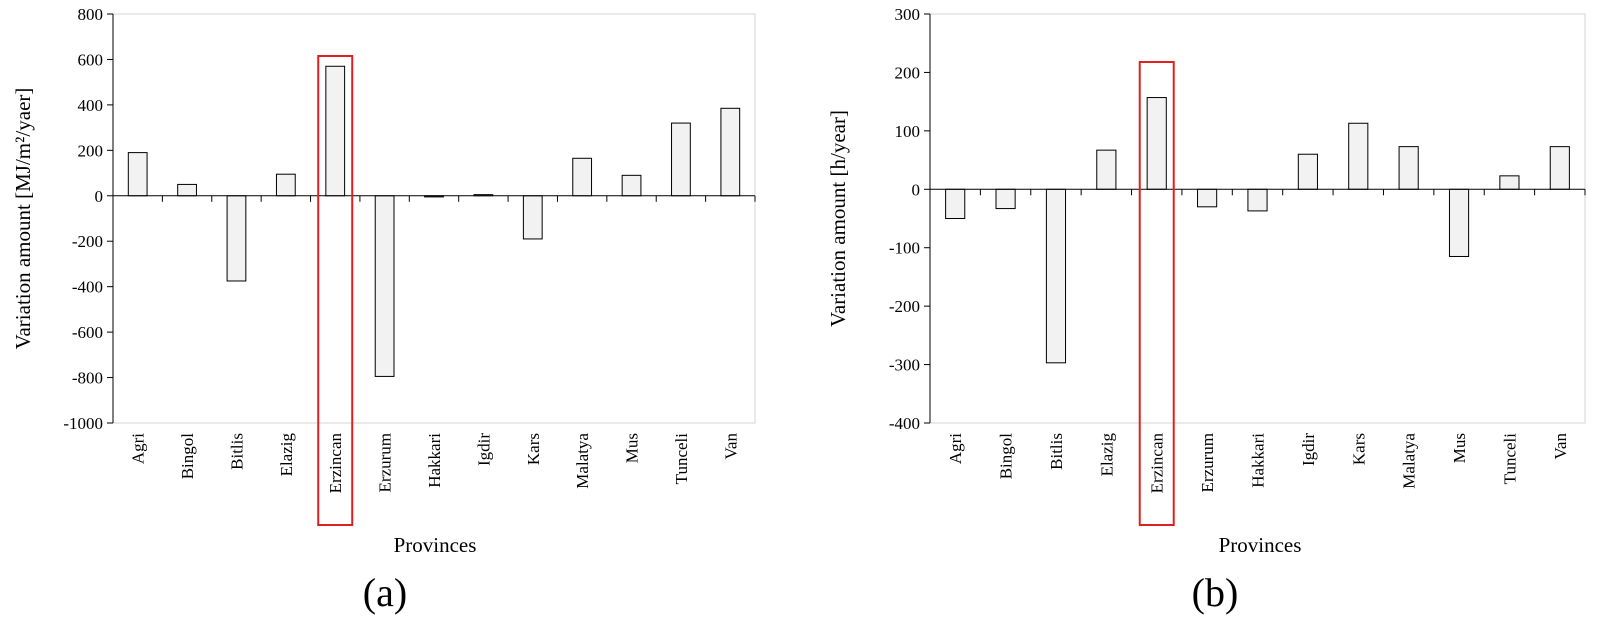  What do you see at coordinates (908, 131) in the screenshot?
I see `y-tick-label: 100` at bounding box center [908, 131].